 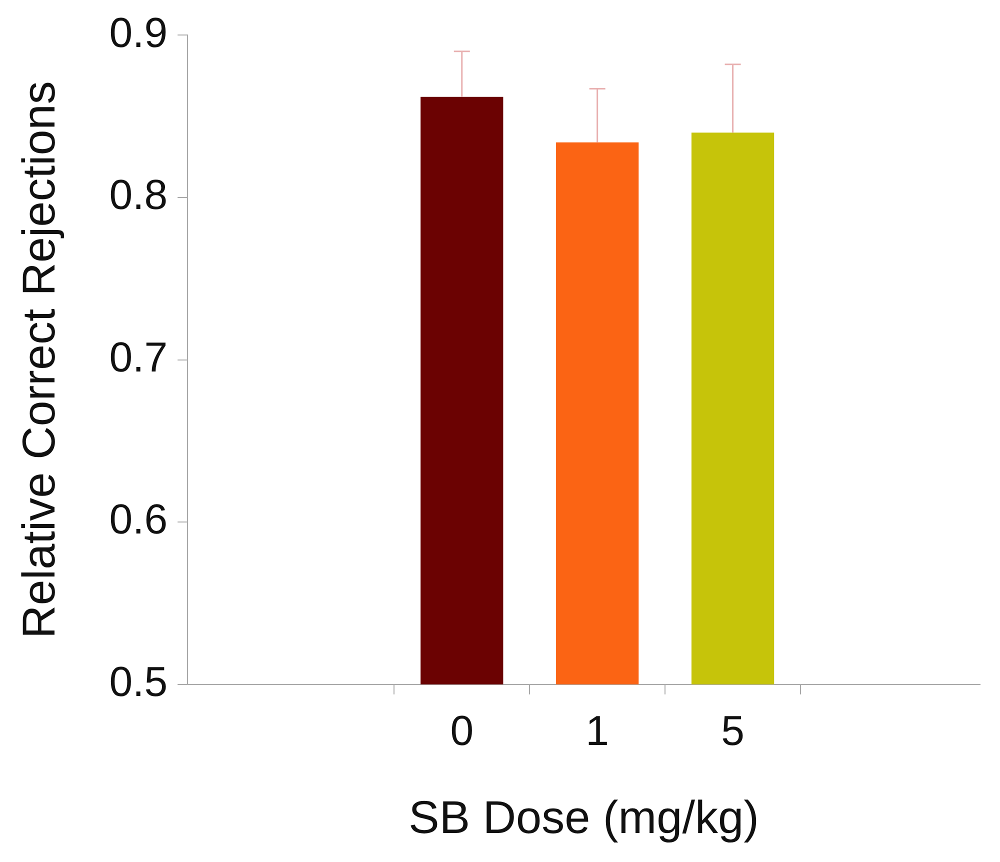 What do you see at coordinates (138, 681) in the screenshot?
I see `y-tick-label: 0.5` at bounding box center [138, 681].